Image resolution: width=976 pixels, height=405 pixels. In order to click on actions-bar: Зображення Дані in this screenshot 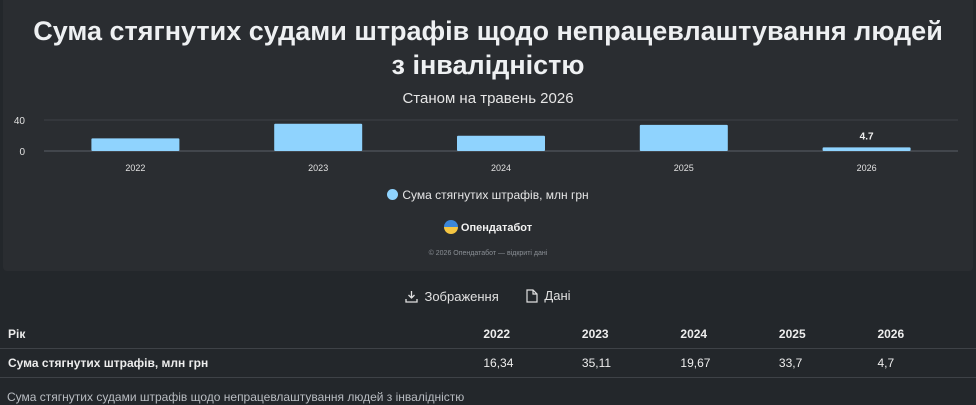, I will do `click(488, 297)`.